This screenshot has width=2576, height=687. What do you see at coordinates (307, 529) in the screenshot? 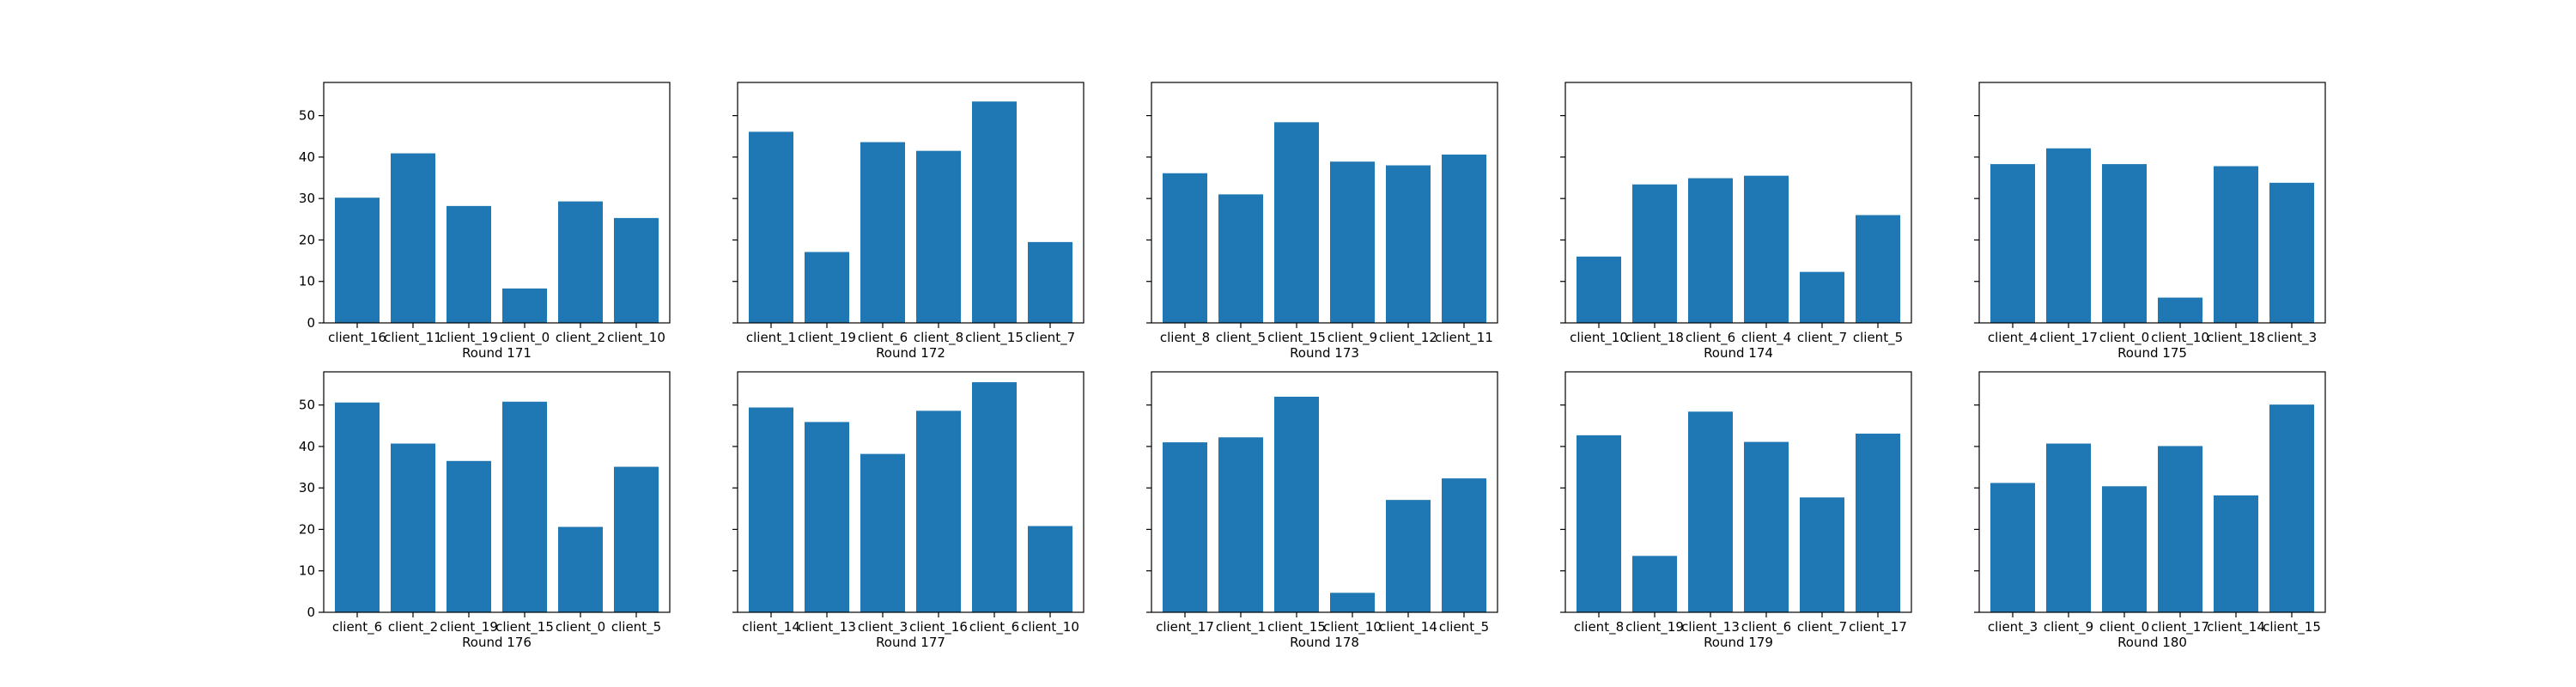
I see `y-tick-label: 20` at bounding box center [307, 529].